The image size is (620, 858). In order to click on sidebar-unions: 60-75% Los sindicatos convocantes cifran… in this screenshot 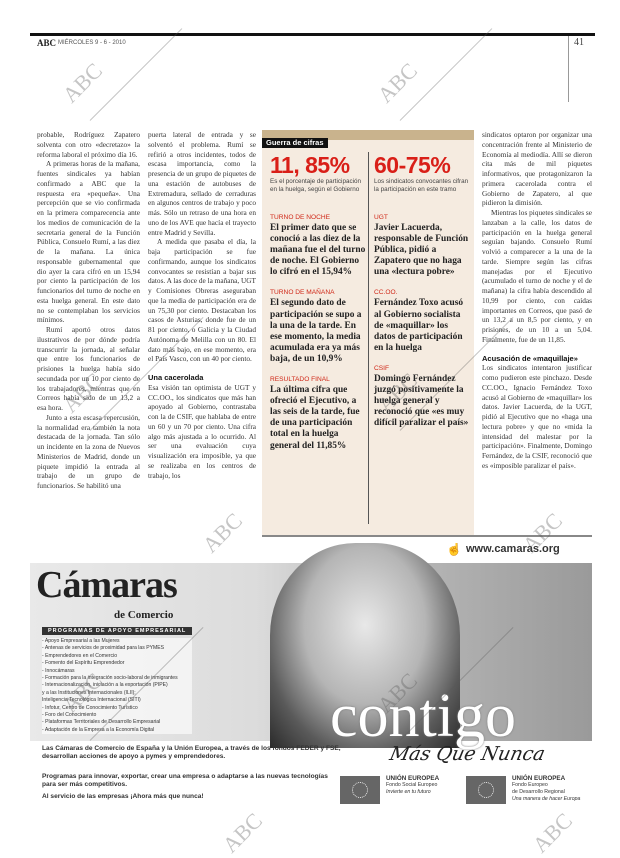, I will do `click(422, 296)`.